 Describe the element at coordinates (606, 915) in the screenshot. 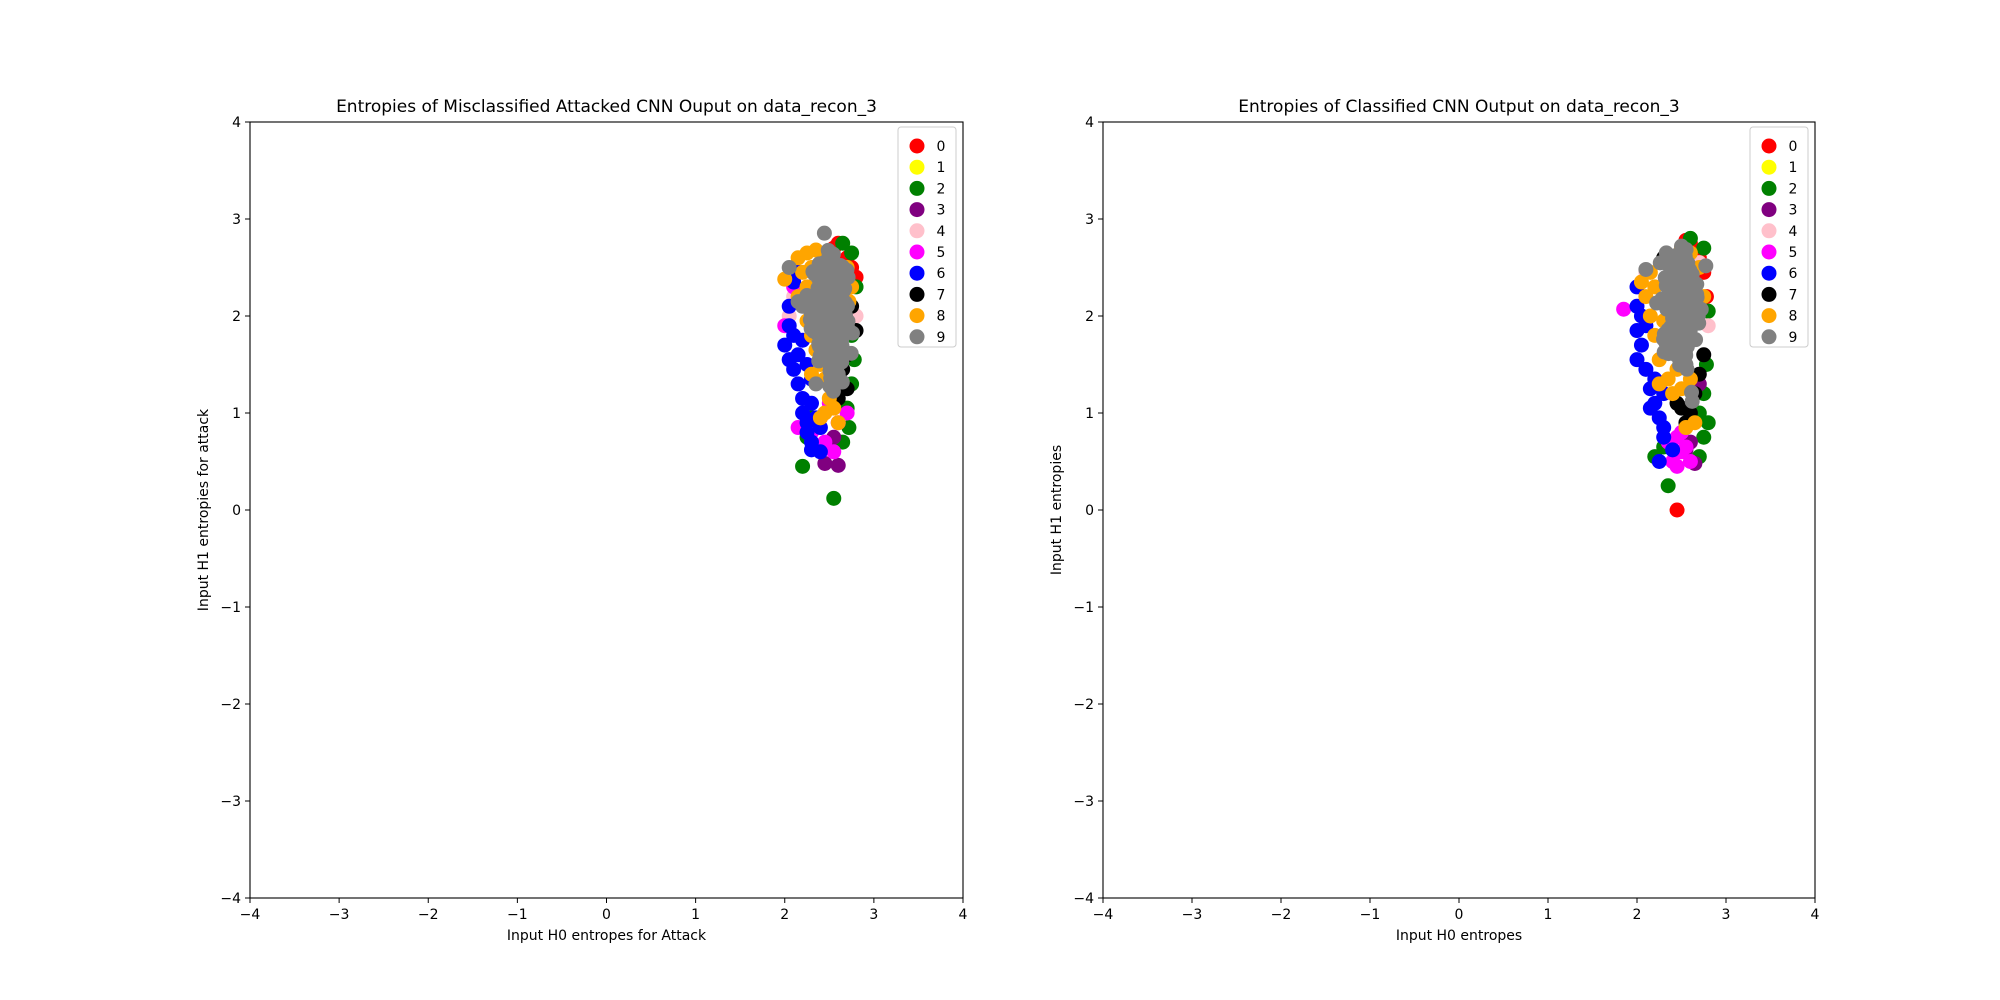

I see `x-tick-label: 0` at that location.